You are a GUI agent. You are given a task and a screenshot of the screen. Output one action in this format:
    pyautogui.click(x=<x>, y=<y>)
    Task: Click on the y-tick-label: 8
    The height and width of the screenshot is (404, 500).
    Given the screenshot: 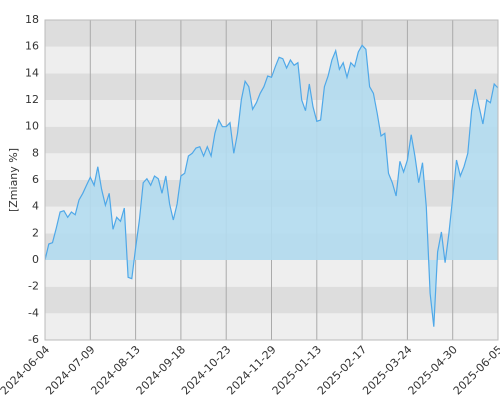 What is the action you would take?
    pyautogui.click(x=35, y=152)
    